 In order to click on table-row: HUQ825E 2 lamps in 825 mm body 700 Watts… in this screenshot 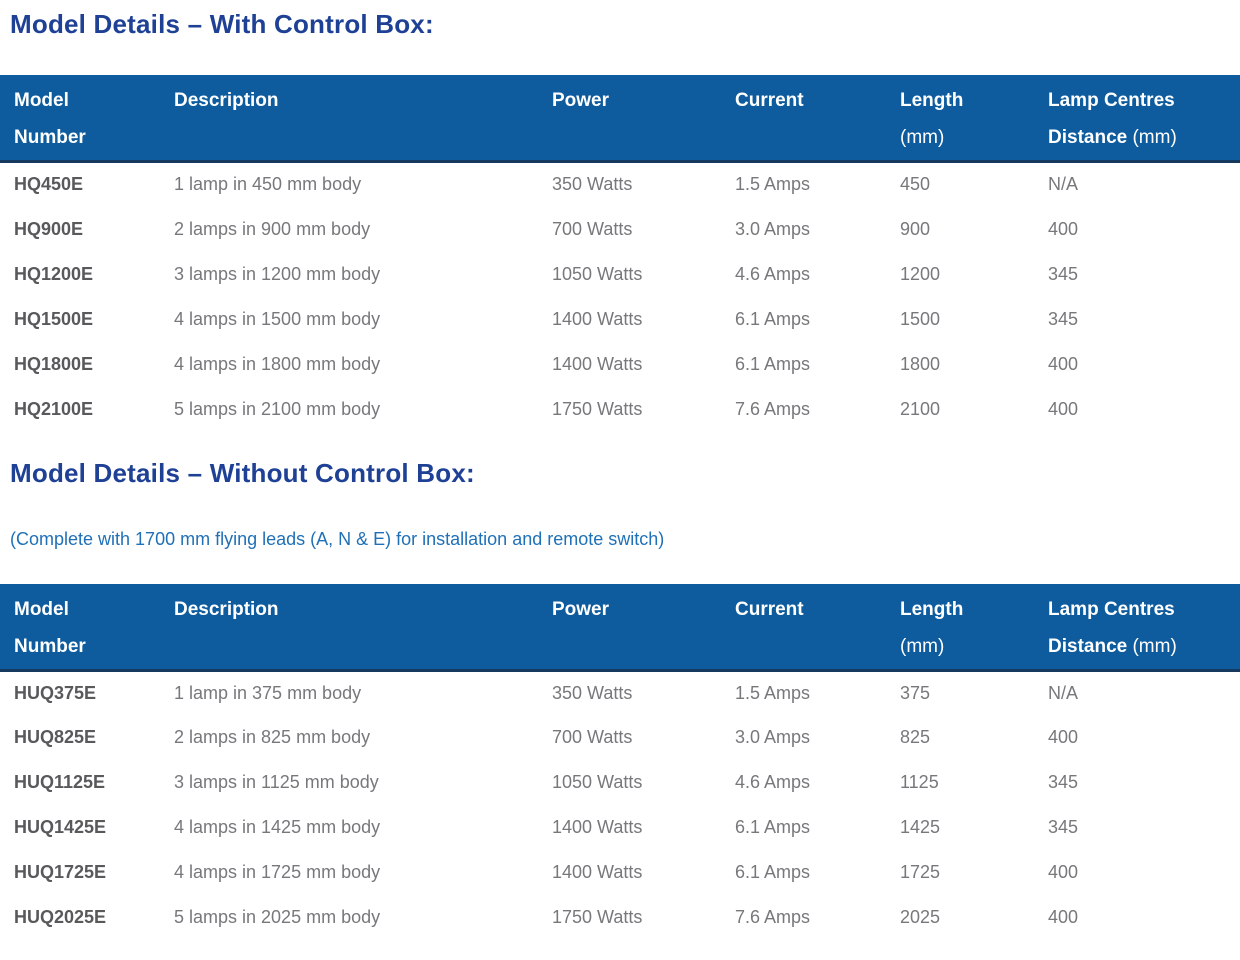, I will do `click(620, 737)`.